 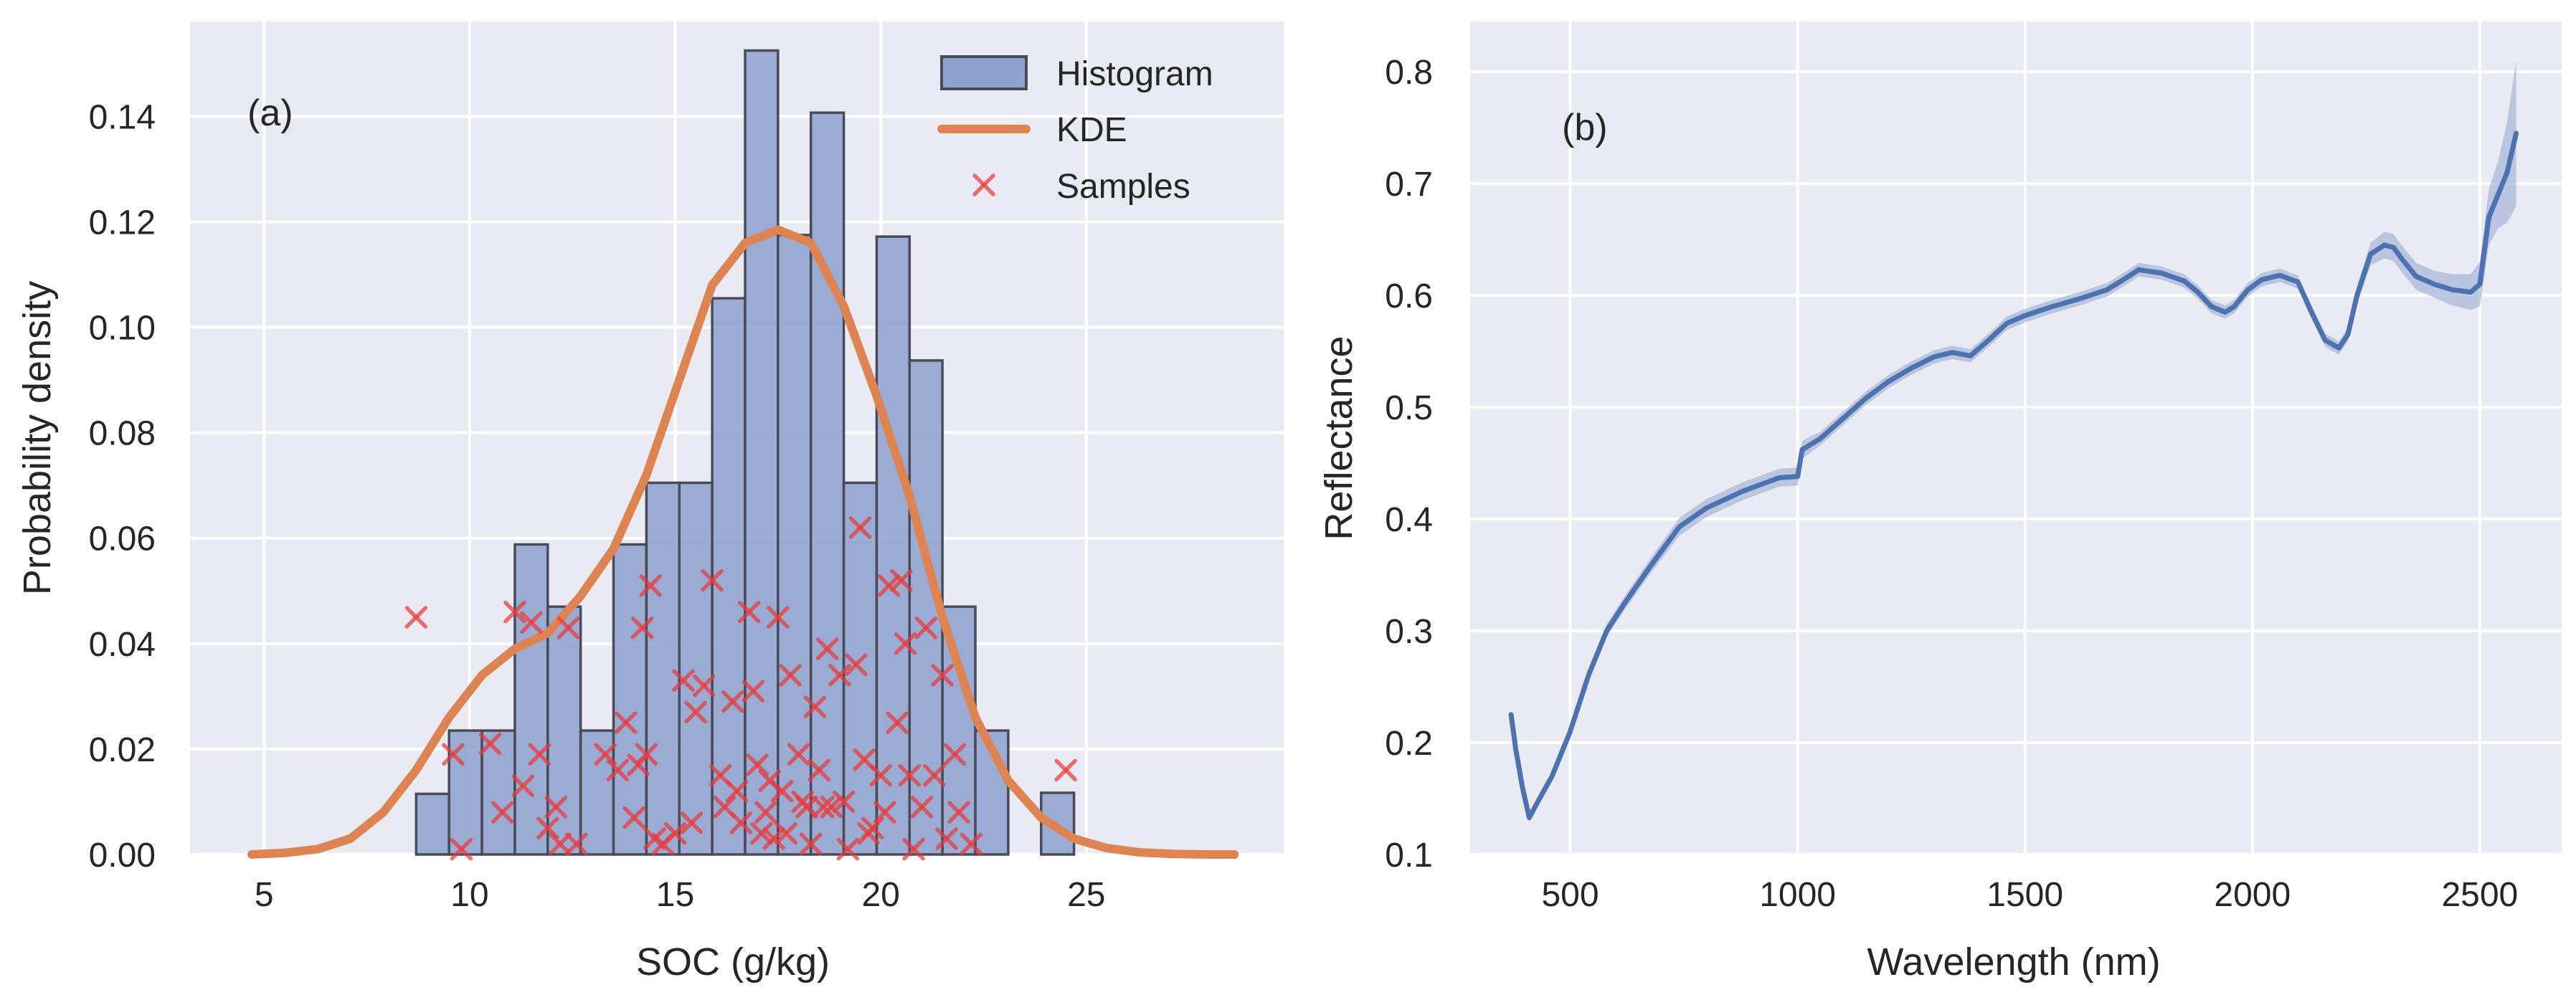 What do you see at coordinates (37, 438) in the screenshot?
I see `panel-a-y-axis-label: Probability density` at bounding box center [37, 438].